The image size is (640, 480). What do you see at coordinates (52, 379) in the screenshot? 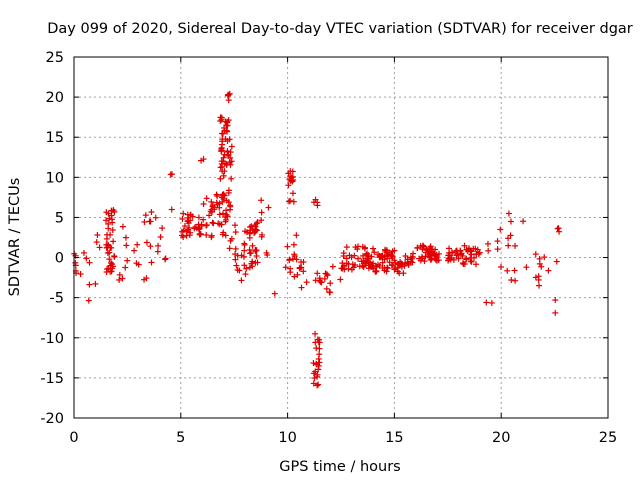
I see `y-tick-label: -15` at bounding box center [52, 379].